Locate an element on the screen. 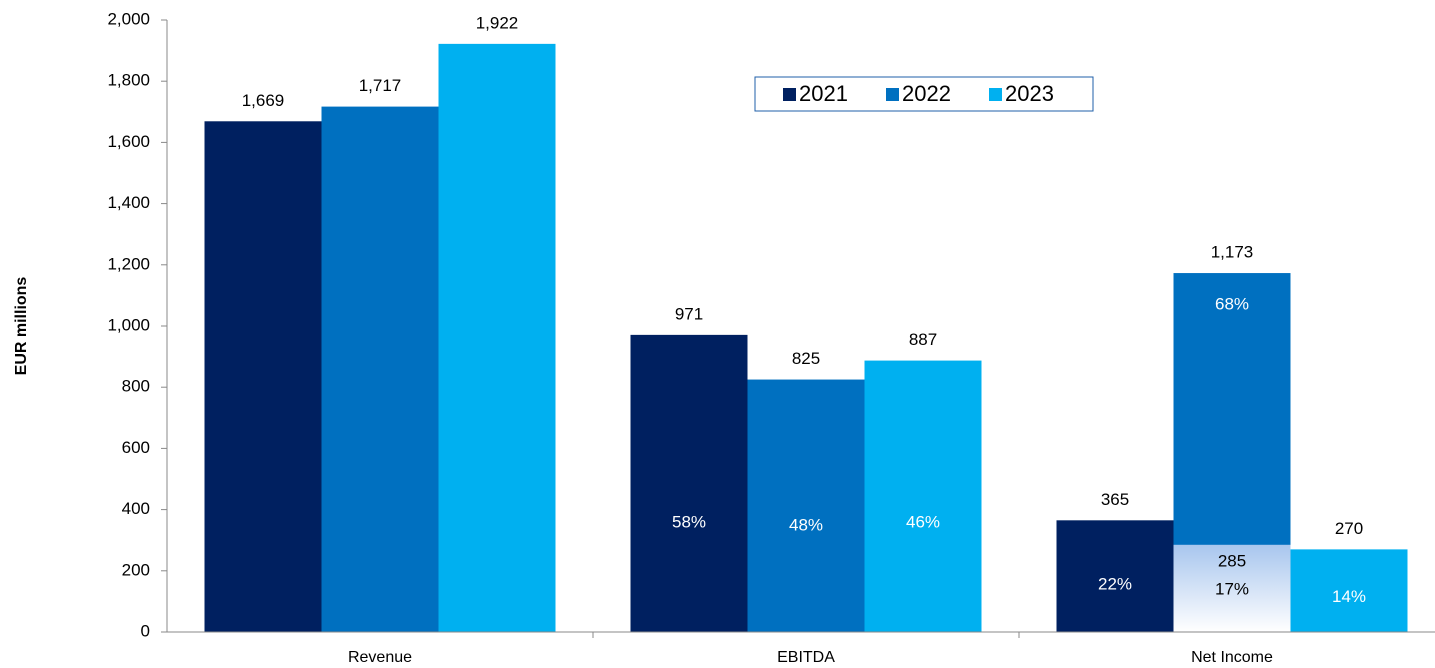  margin-label: 14% is located at coordinates (1349, 596).